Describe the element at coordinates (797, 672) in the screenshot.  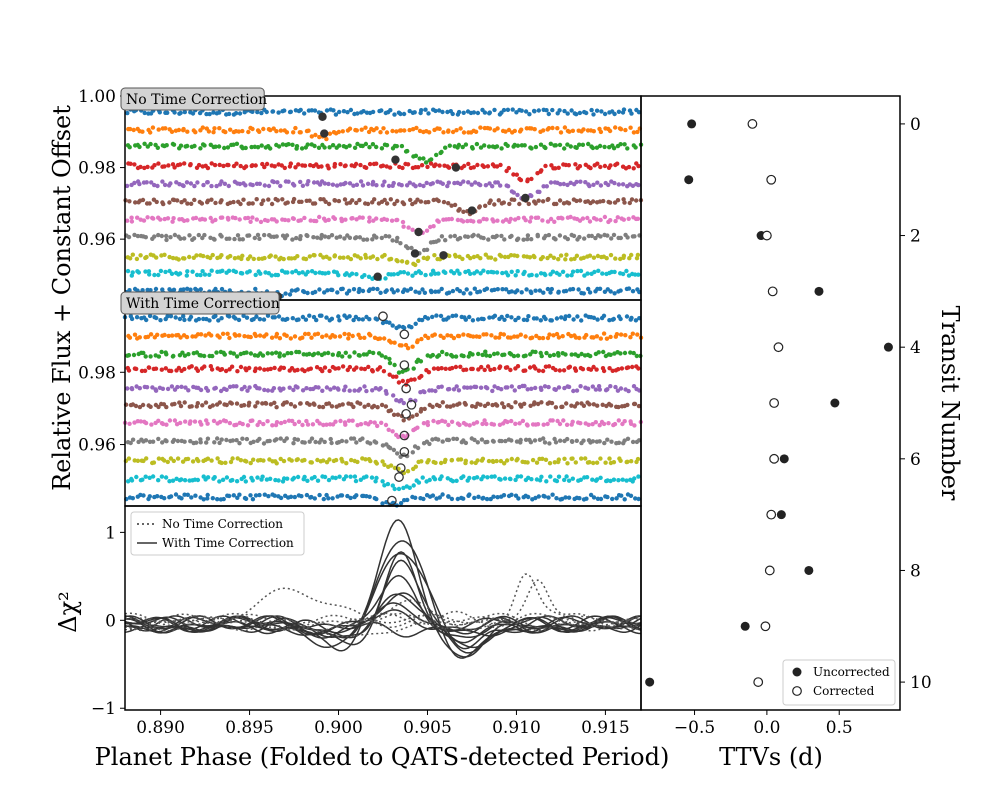
I see `legend-marker-filled` at that location.